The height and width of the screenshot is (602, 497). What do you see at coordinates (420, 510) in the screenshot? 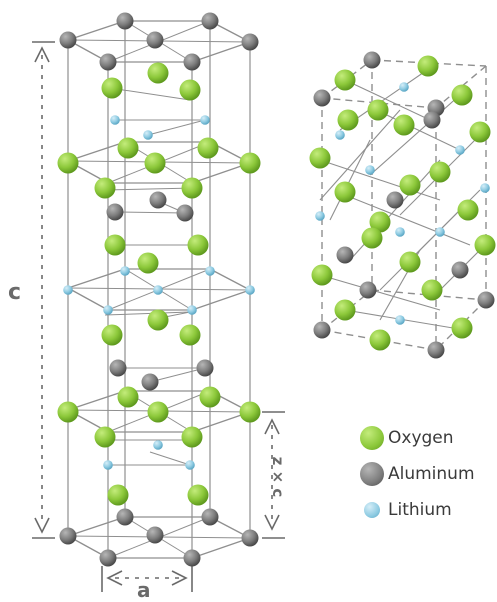
I see `legend-label-lithium: Lithium` at bounding box center [420, 510].